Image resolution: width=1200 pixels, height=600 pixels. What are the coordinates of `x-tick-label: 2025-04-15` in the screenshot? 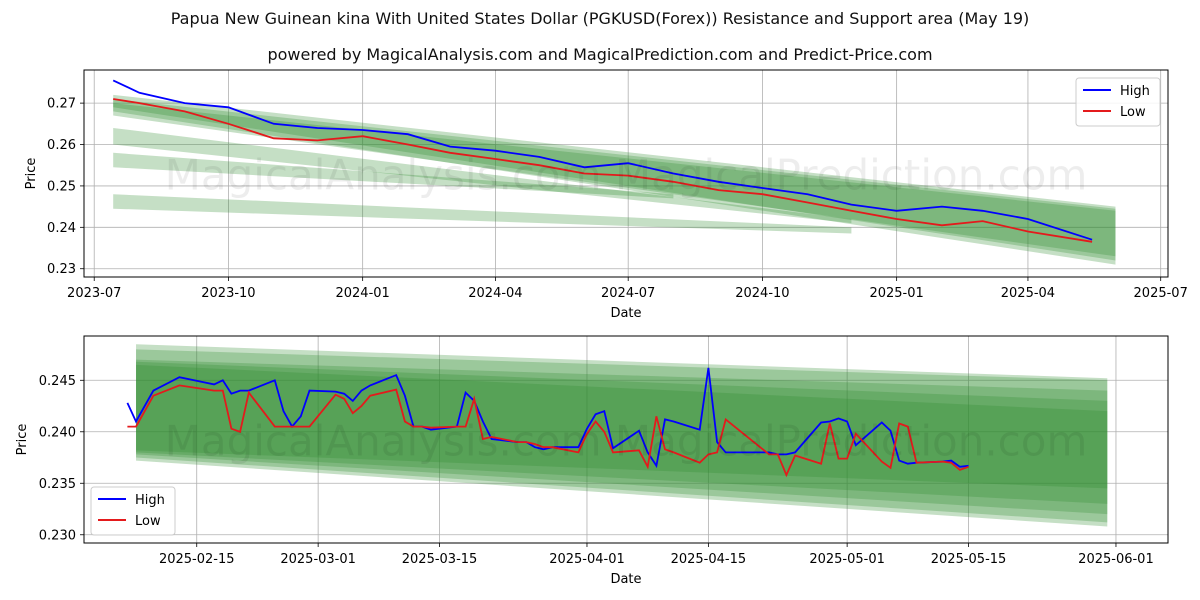 It's located at (709, 559).